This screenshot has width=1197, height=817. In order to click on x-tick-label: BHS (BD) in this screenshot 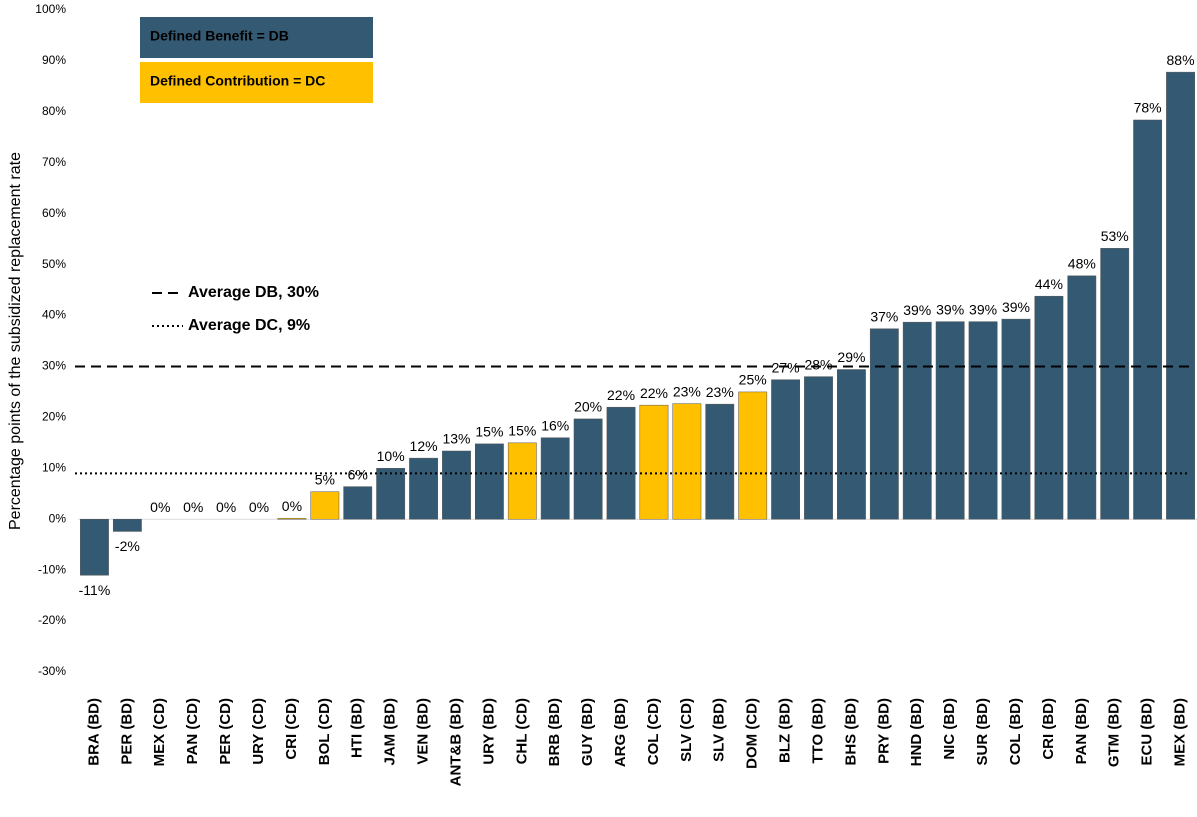, I will do `click(850, 732)`.